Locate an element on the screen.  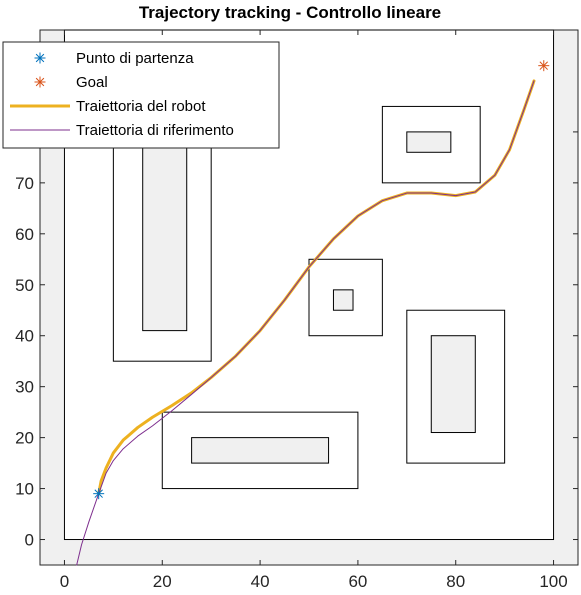
y-tick-label-3: 30 is located at coordinates (24, 387).